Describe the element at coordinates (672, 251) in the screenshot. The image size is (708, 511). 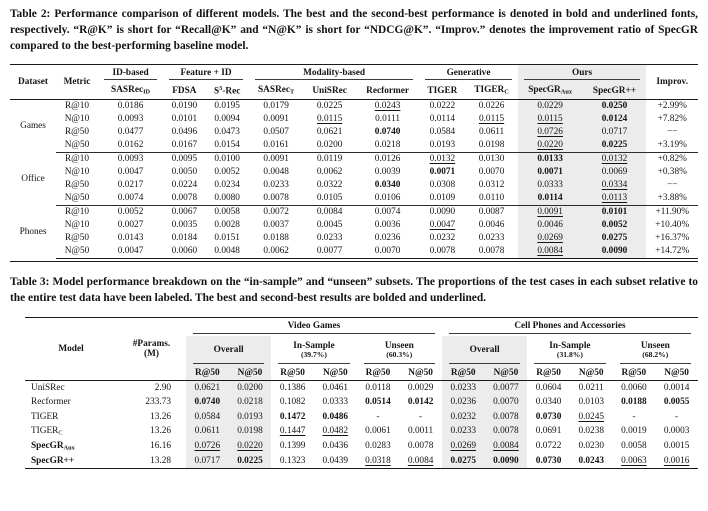
I see `t2-improv-cell: +14.72%` at that location.